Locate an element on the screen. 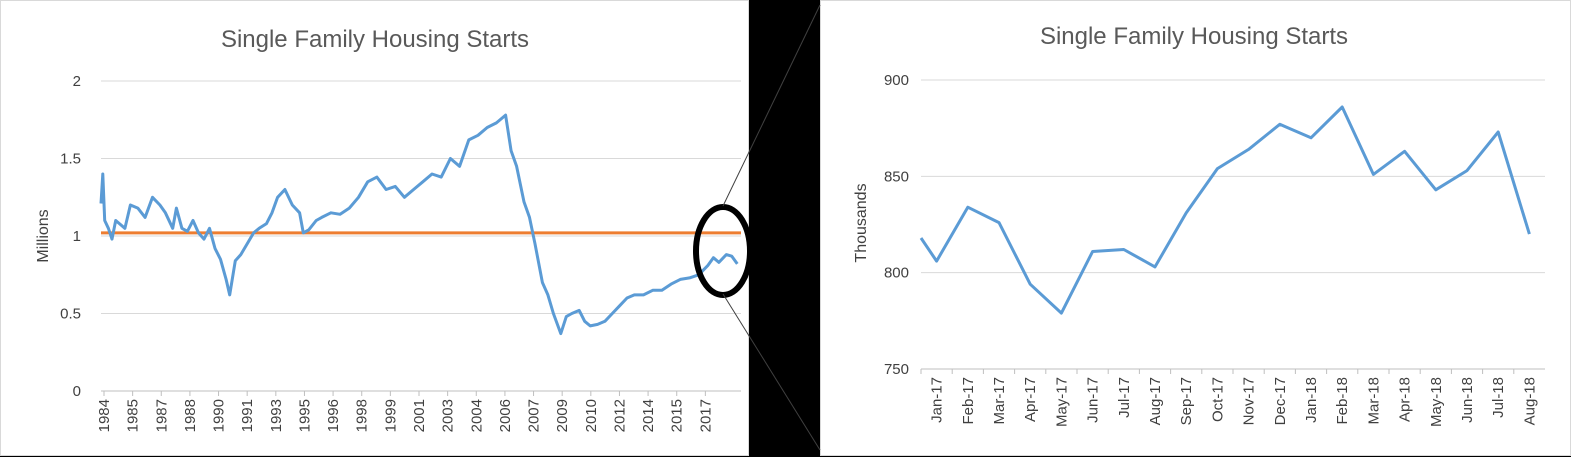 The image size is (1571, 457). x-tick-label: 2012 is located at coordinates (619, 415).